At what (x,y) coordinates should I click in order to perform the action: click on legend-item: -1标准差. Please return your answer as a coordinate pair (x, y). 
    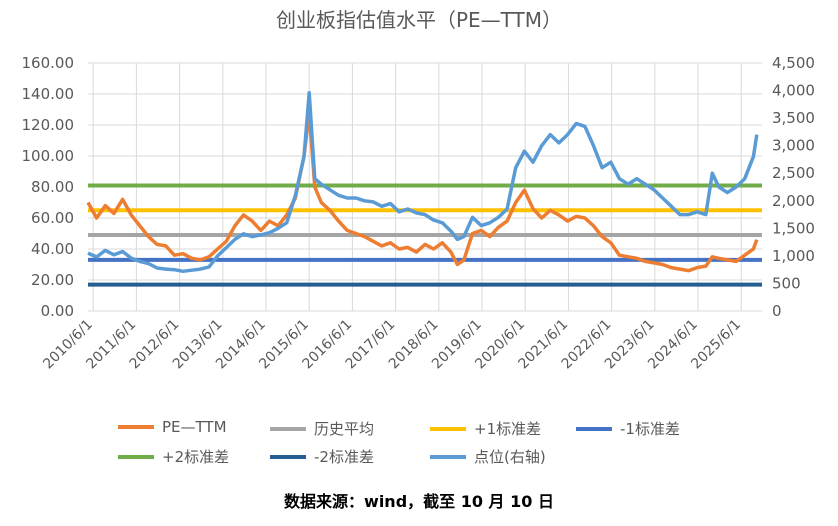
    Looking at the image, I should click on (628, 428).